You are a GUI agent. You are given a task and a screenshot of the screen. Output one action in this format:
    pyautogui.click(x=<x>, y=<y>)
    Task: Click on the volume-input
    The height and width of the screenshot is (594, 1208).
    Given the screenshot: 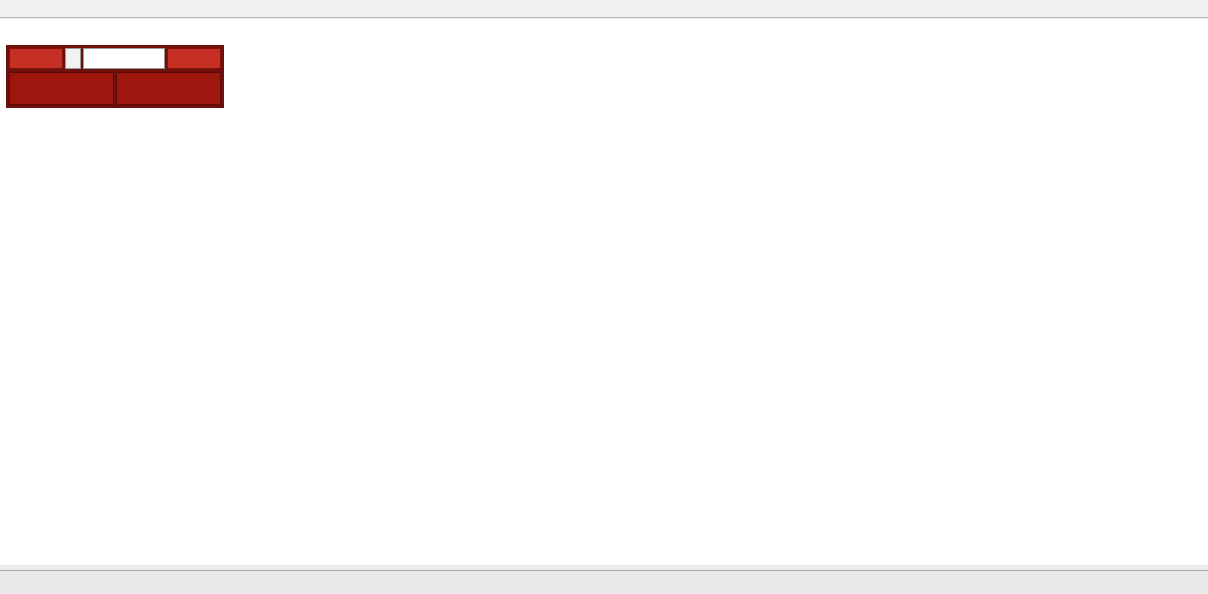 What is the action you would take?
    pyautogui.click(x=124, y=58)
    